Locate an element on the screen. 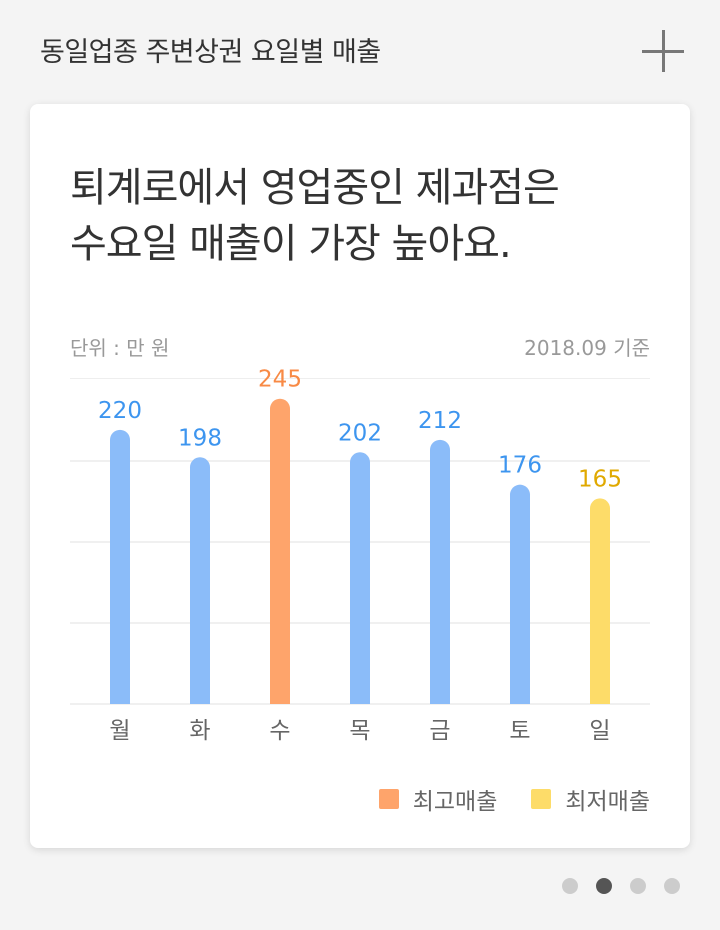 The width and height of the screenshot is (720, 930). data-label-화: 198 is located at coordinates (200, 438).